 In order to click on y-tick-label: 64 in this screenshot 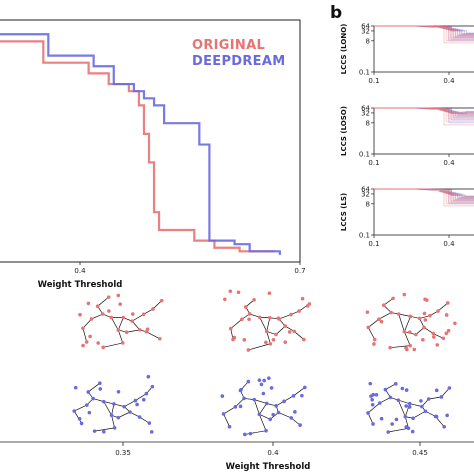, I will do `click(365, 109)`.